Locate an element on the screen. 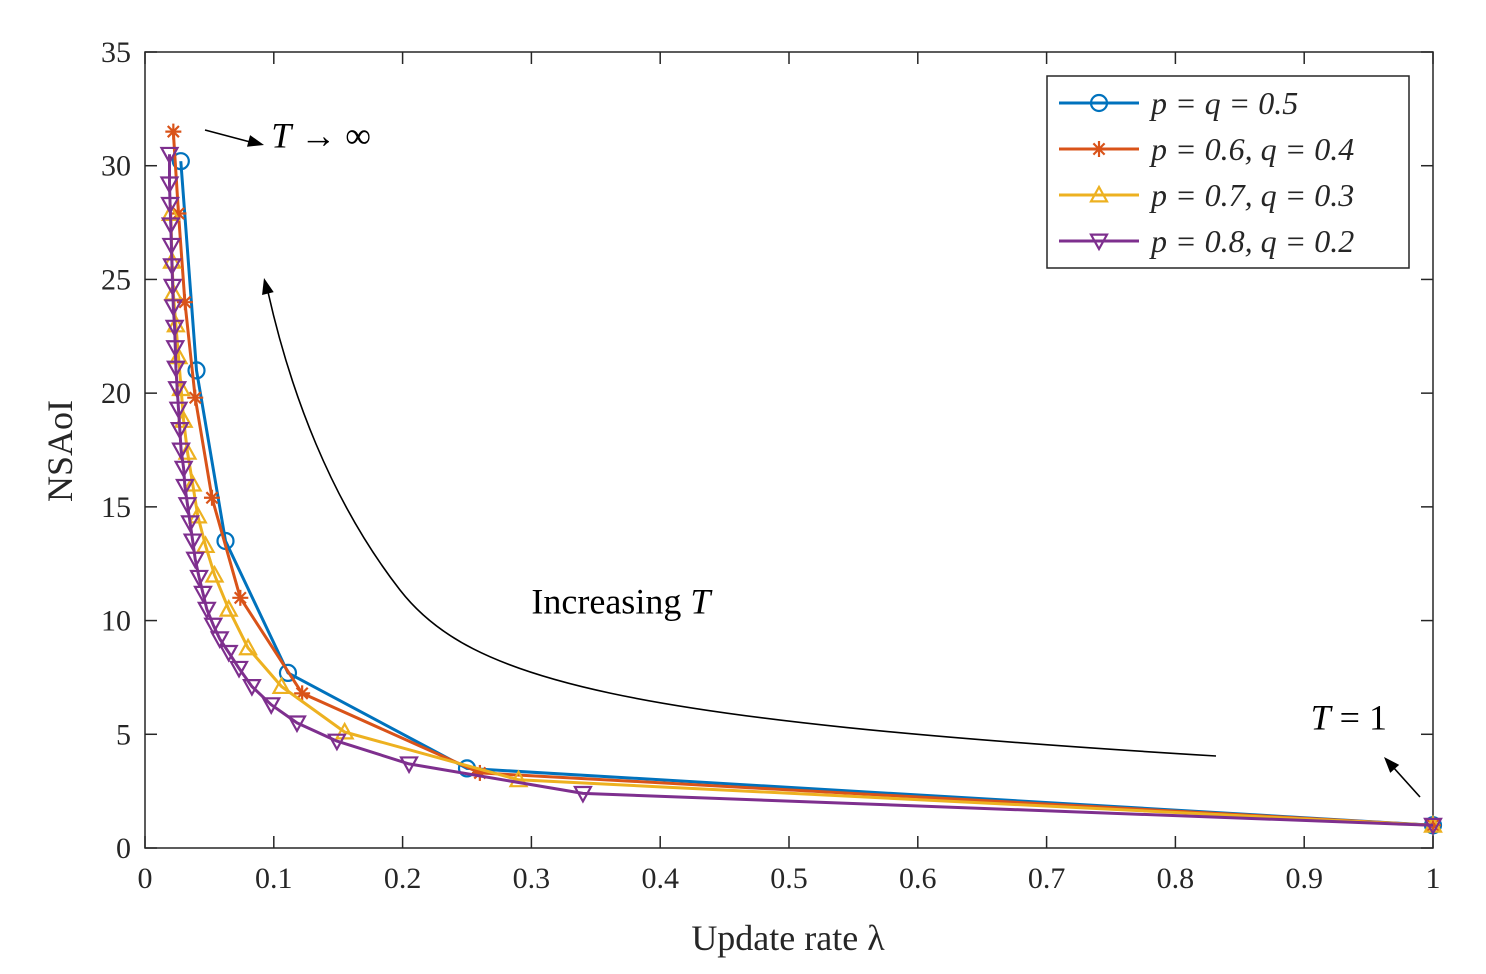  y-tick-label: 20 is located at coordinates (116, 393).